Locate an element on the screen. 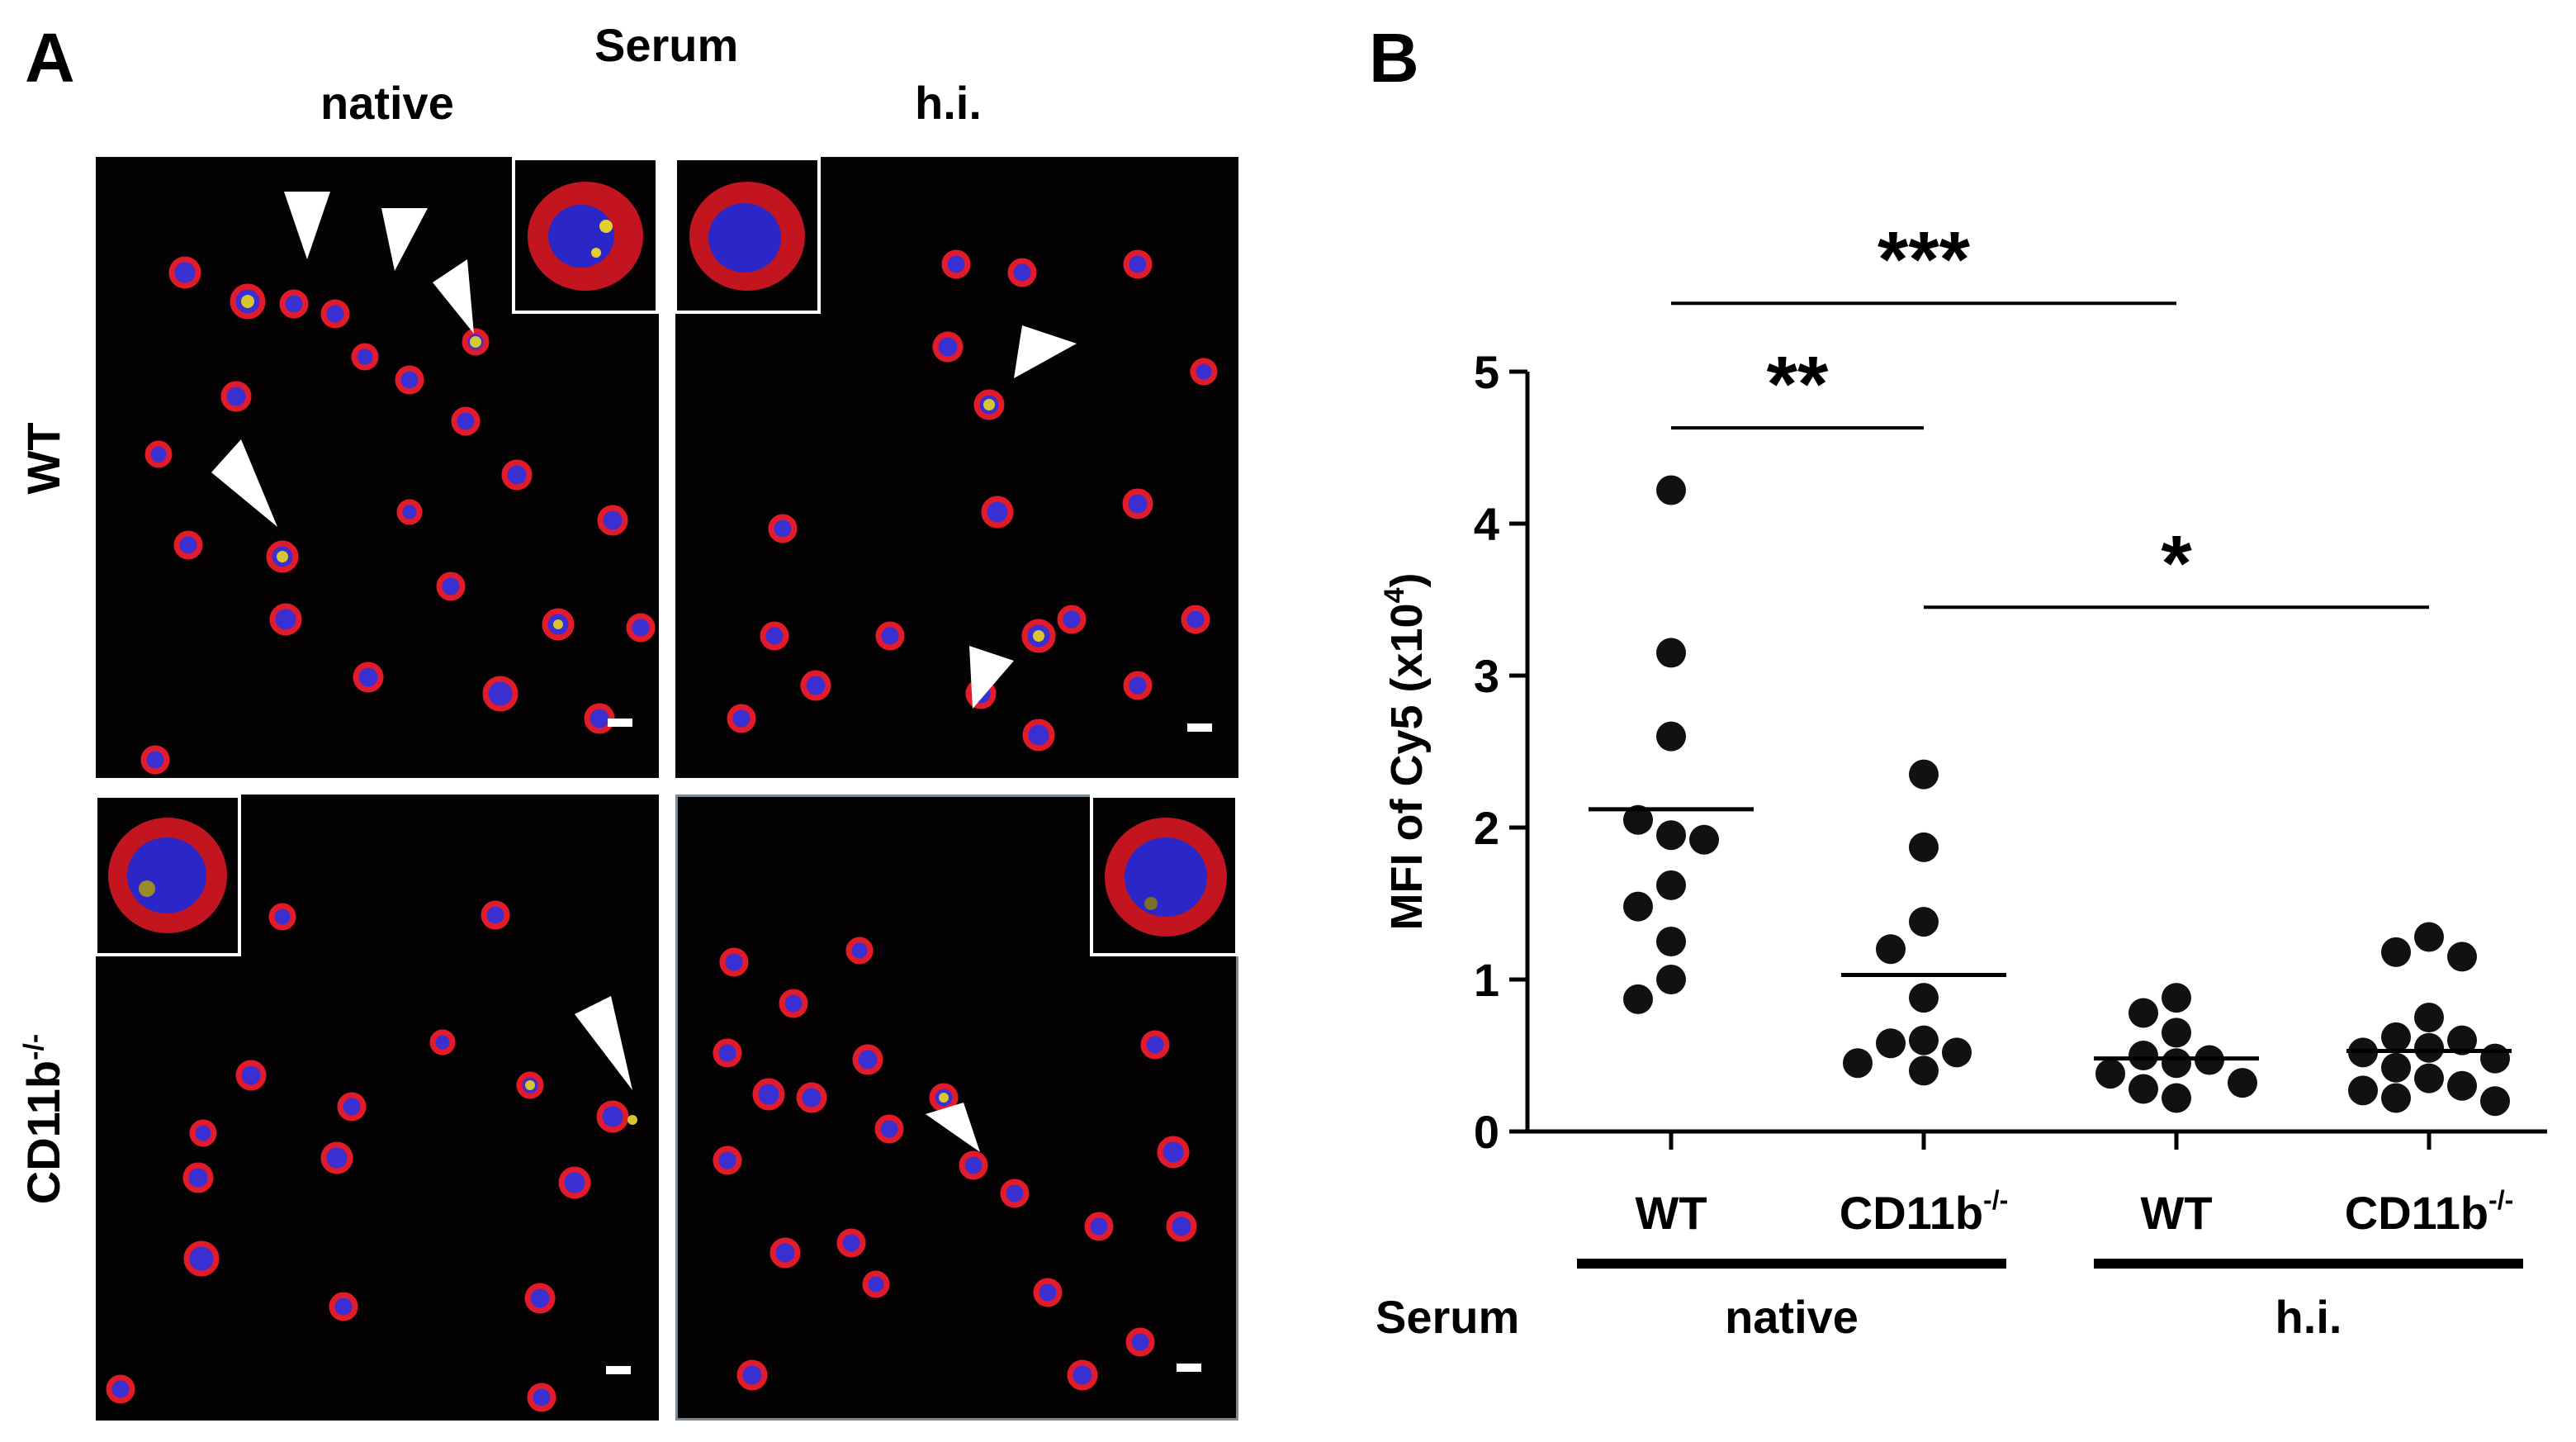 The height and width of the screenshot is (1442, 2576). y-tick-label: 4 is located at coordinates (1486, 524).